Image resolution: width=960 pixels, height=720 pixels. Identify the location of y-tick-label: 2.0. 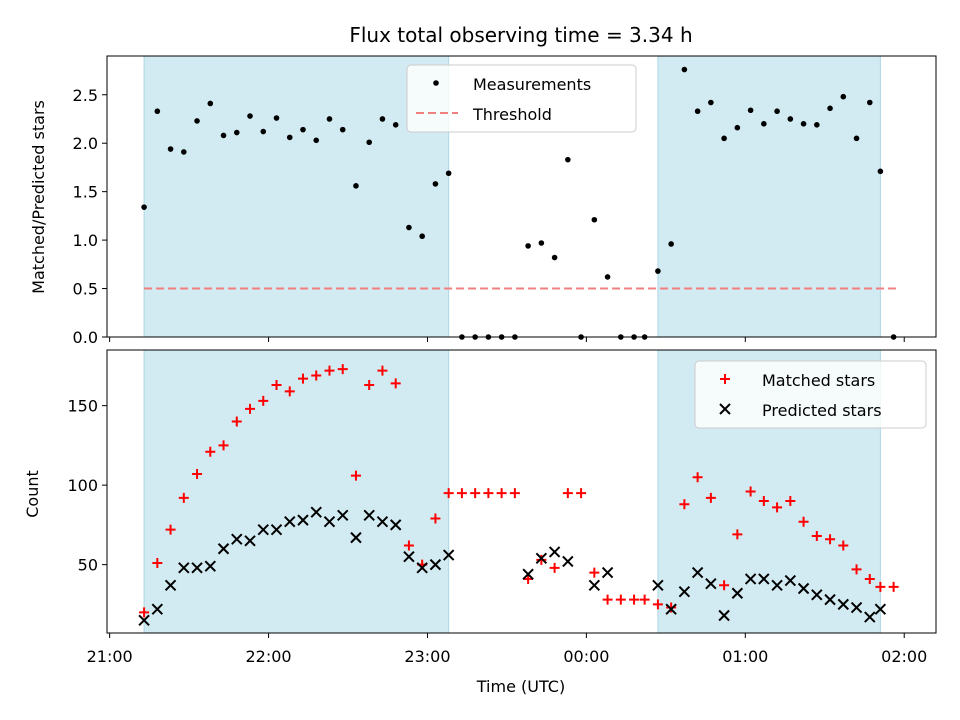
(85, 143).